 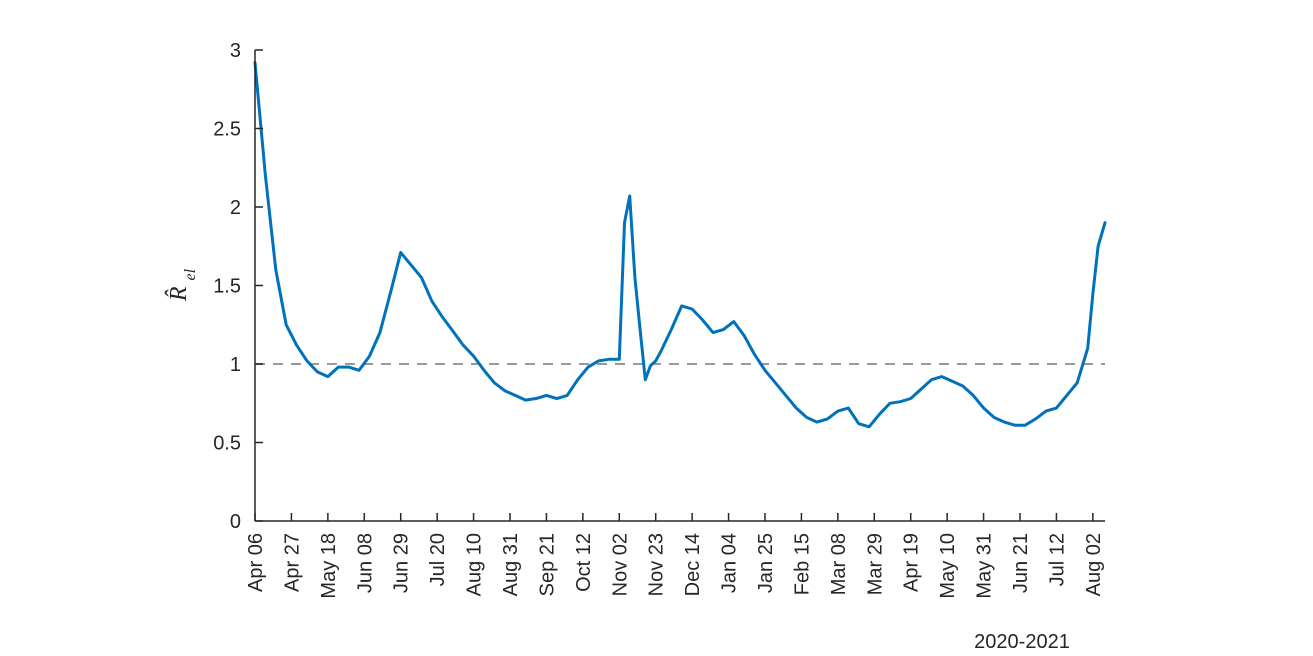 I want to click on y-axis-label: R̂ el, so click(x=181, y=285).